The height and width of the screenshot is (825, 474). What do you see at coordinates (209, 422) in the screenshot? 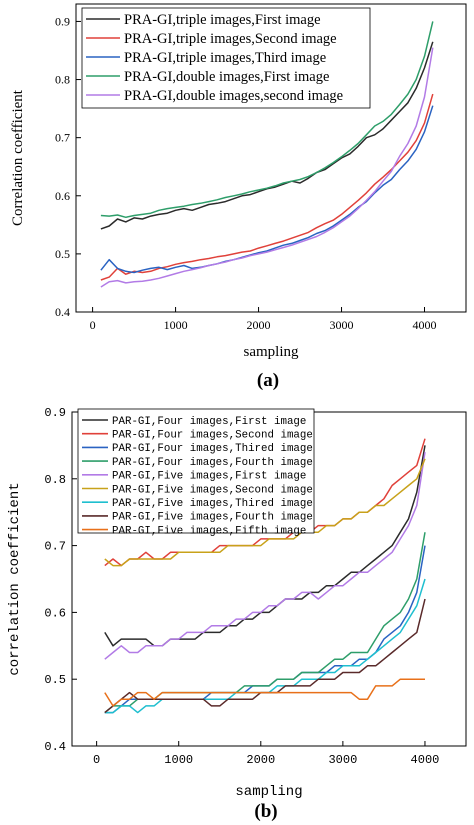
I see `legend-entry: PAR-GI,Four images,First image` at bounding box center [209, 422].